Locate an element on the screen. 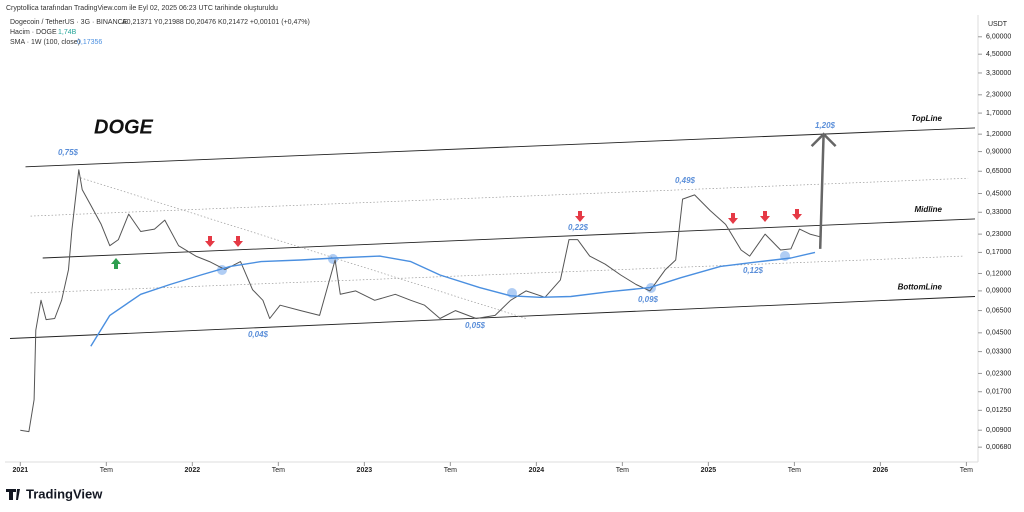 This screenshot has width=1024, height=512. target-arrow-head is located at coordinates (823, 140).